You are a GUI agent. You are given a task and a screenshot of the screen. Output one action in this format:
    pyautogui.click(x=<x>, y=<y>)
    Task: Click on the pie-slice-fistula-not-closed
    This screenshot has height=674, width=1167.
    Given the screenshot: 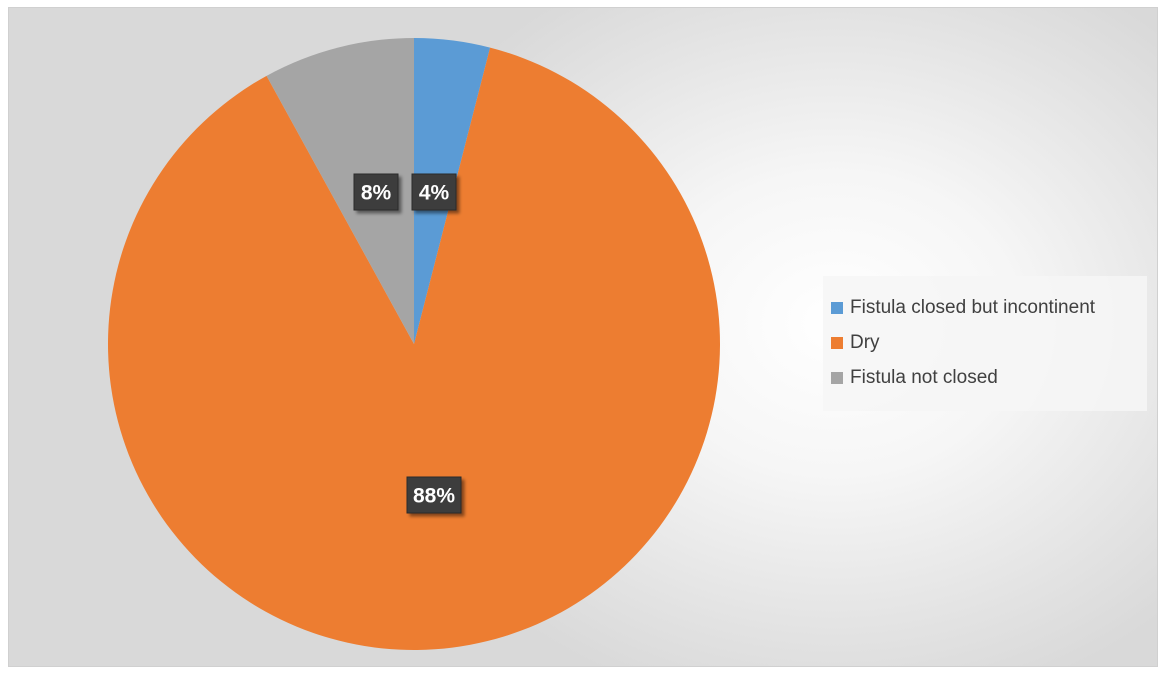 What is the action you would take?
    pyautogui.click(x=340, y=191)
    